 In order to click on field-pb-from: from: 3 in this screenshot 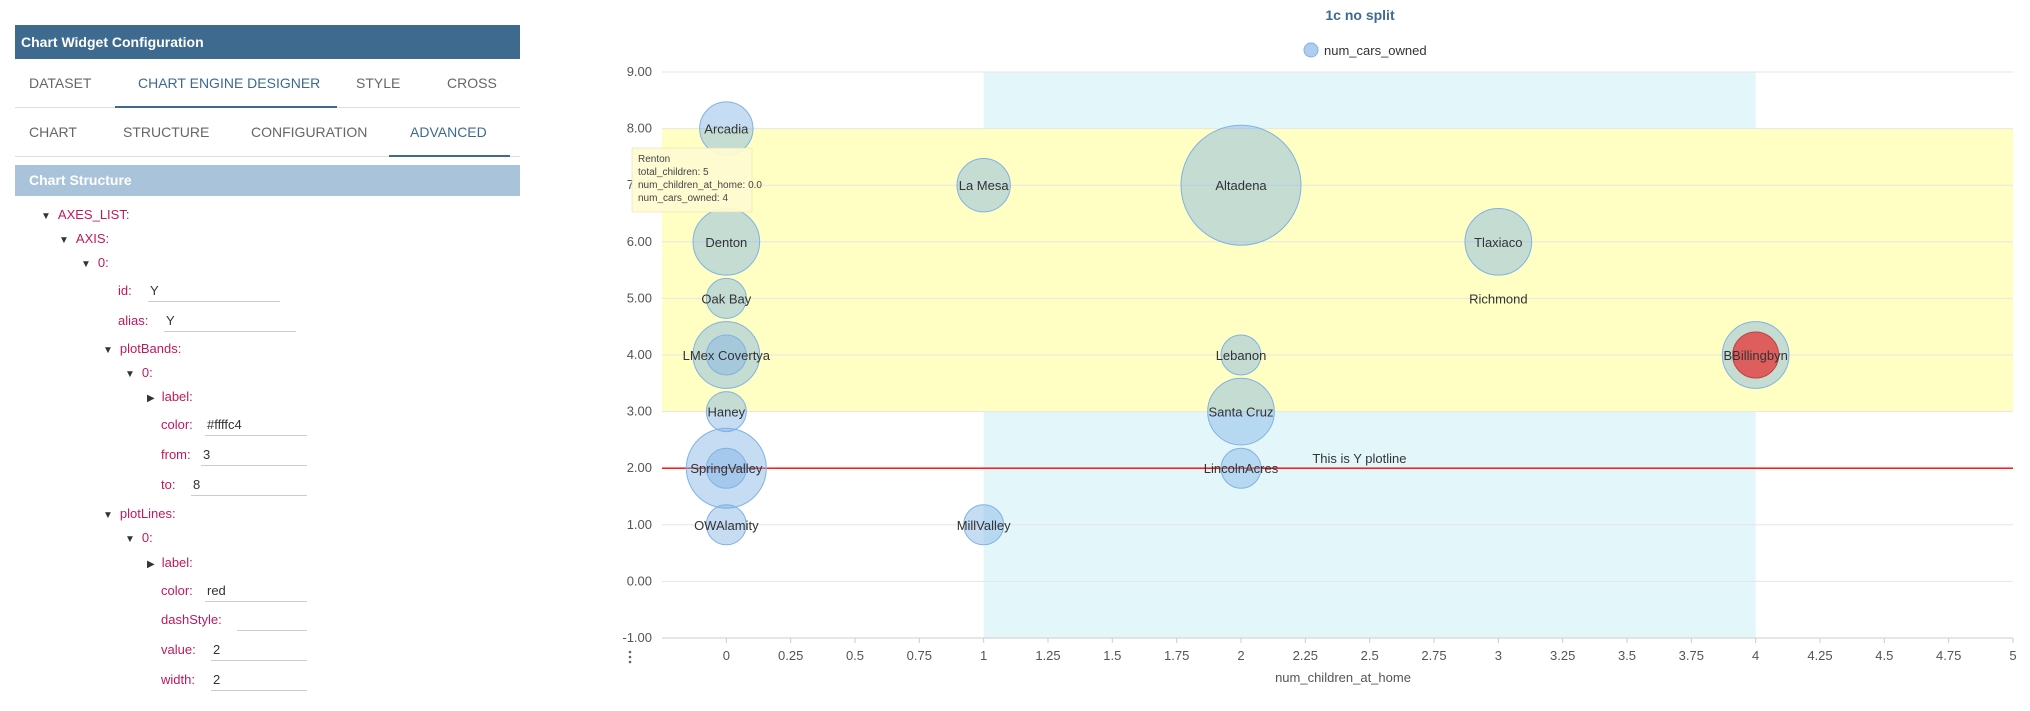, I will do `click(234, 456)`.